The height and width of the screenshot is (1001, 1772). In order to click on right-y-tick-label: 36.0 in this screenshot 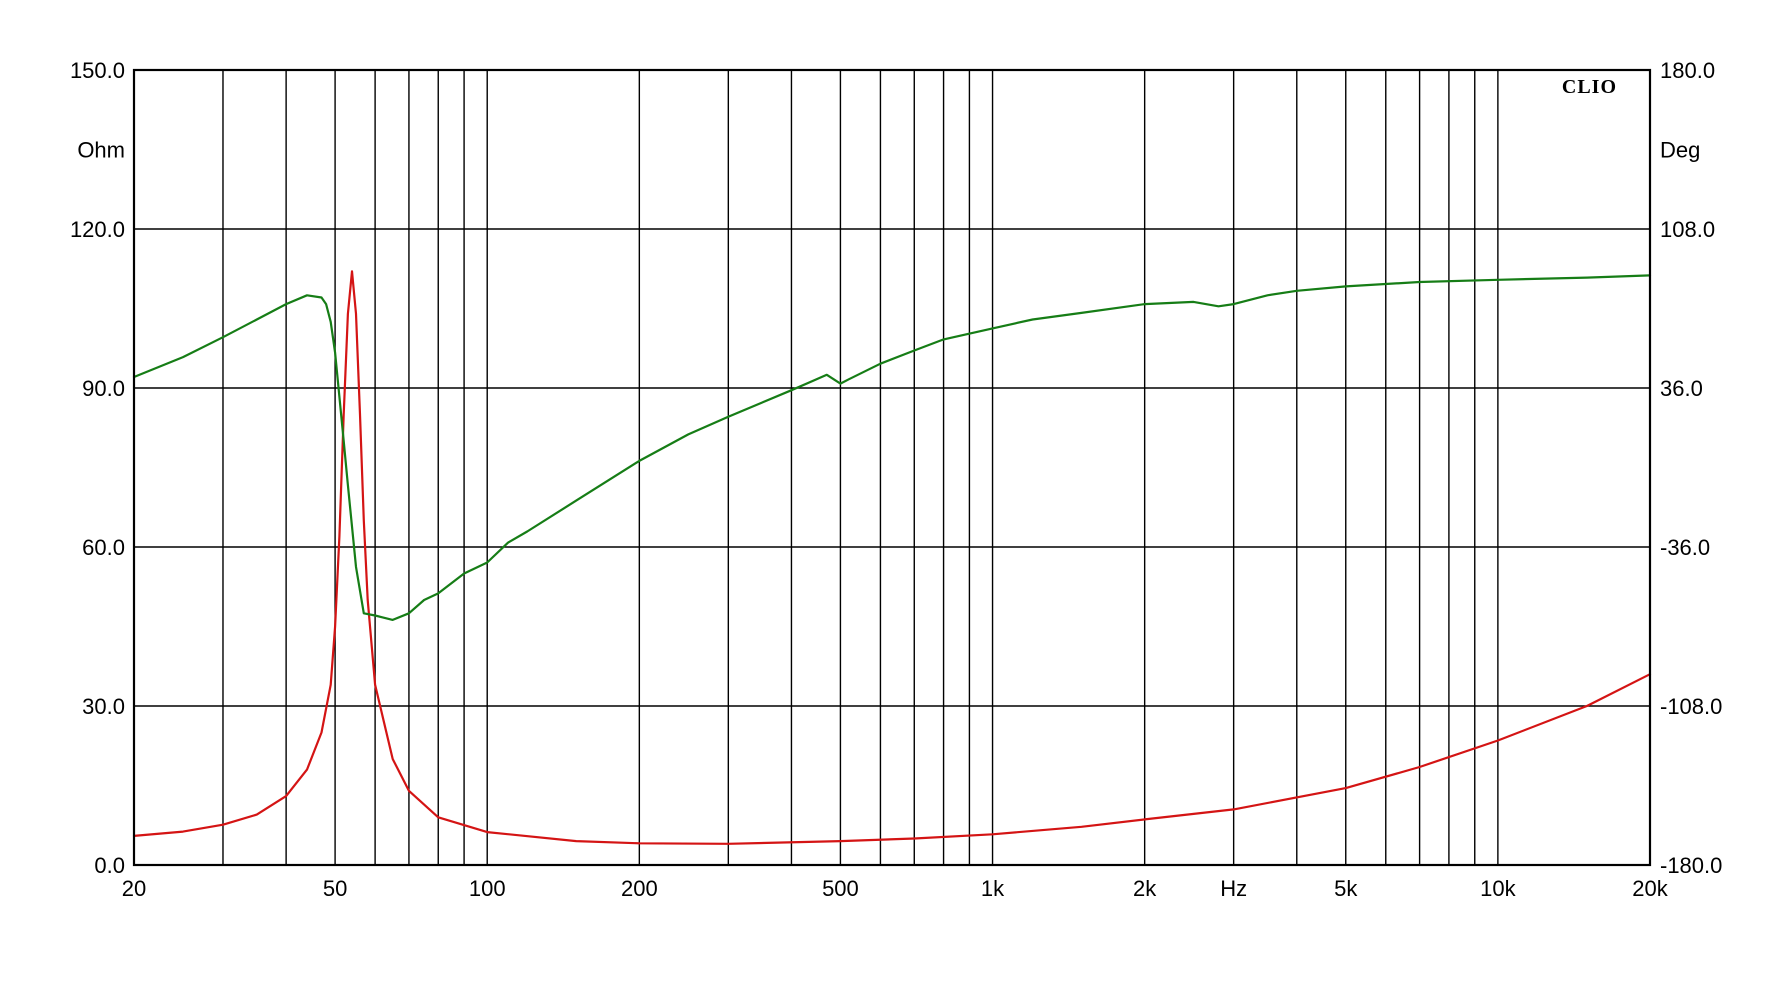, I will do `click(1681, 388)`.